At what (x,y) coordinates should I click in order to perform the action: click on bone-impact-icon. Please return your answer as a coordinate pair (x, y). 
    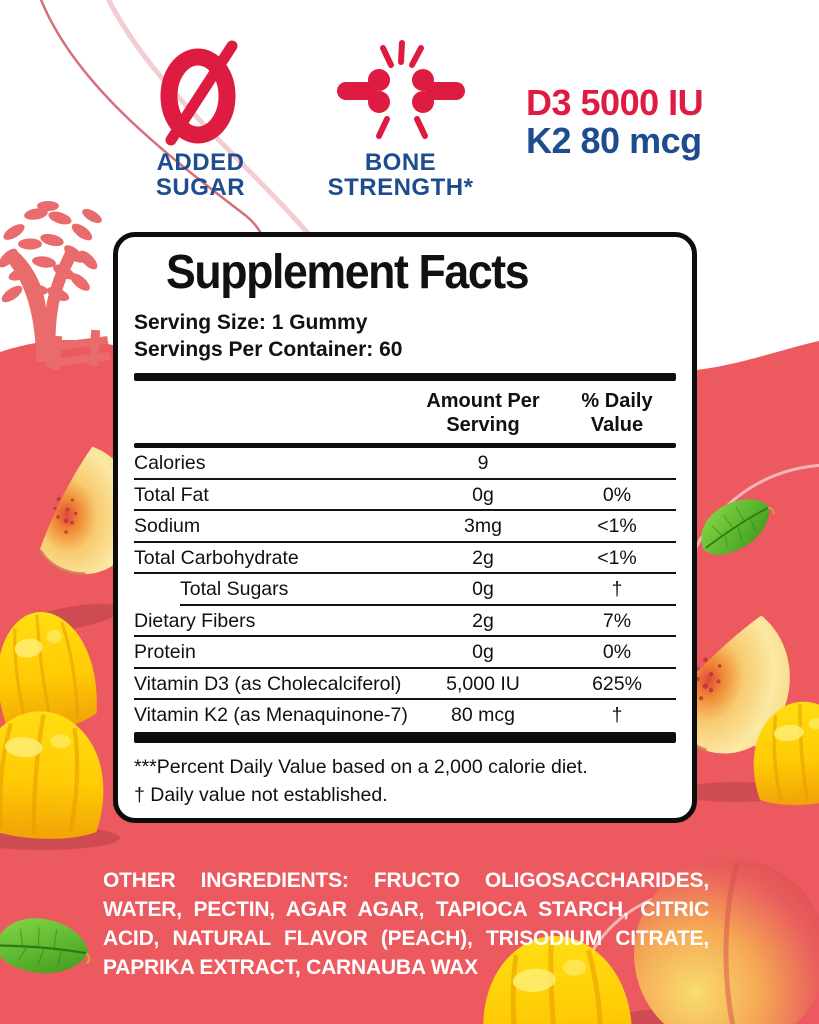
    Looking at the image, I should click on (400, 89).